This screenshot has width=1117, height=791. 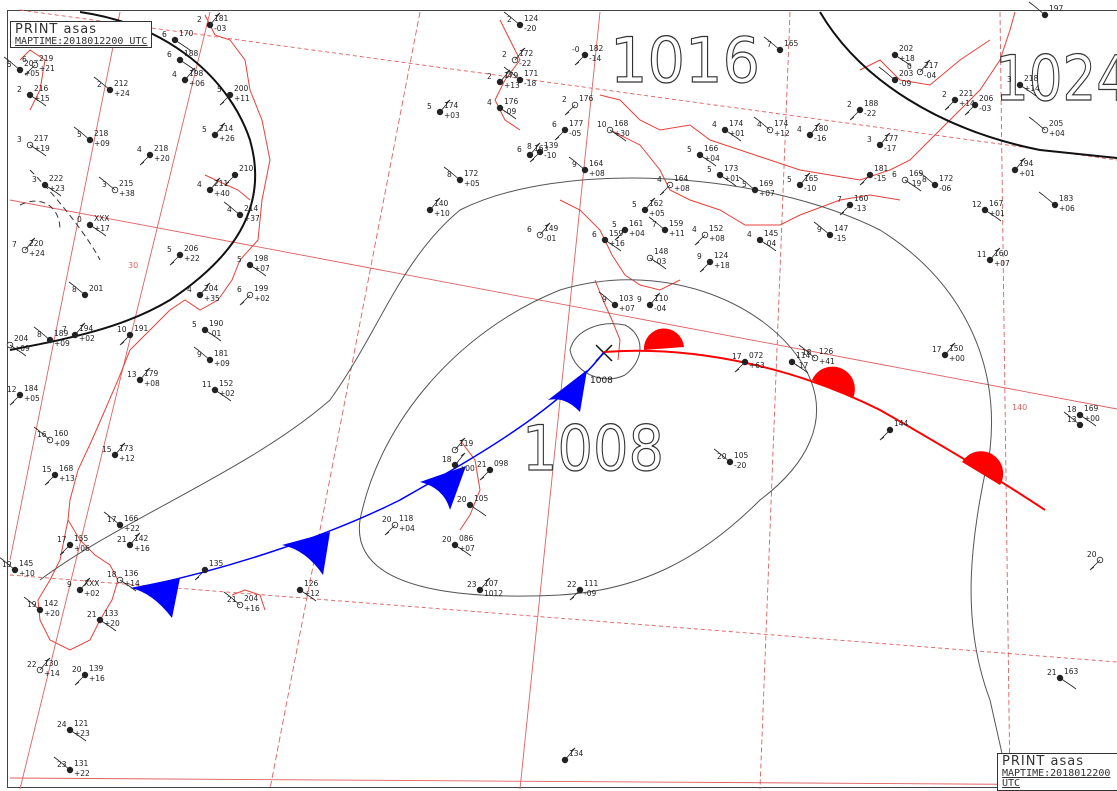 I want to click on station-tendency: -06, so click(x=945, y=188).